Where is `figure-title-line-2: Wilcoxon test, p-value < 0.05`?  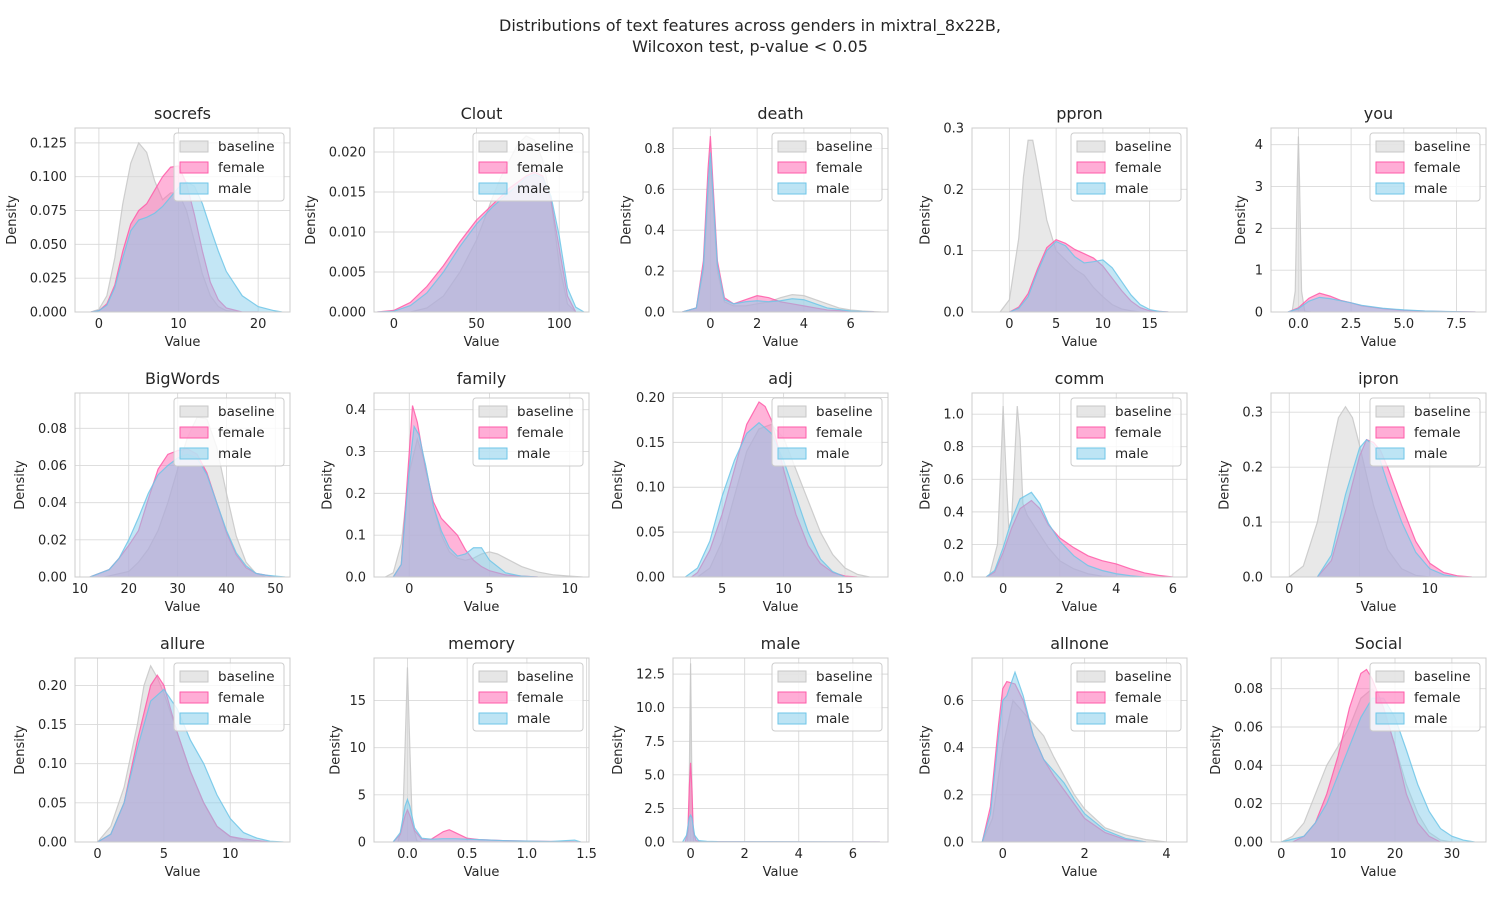 figure-title-line-2: Wilcoxon test, p-value < 0.05 is located at coordinates (750, 46).